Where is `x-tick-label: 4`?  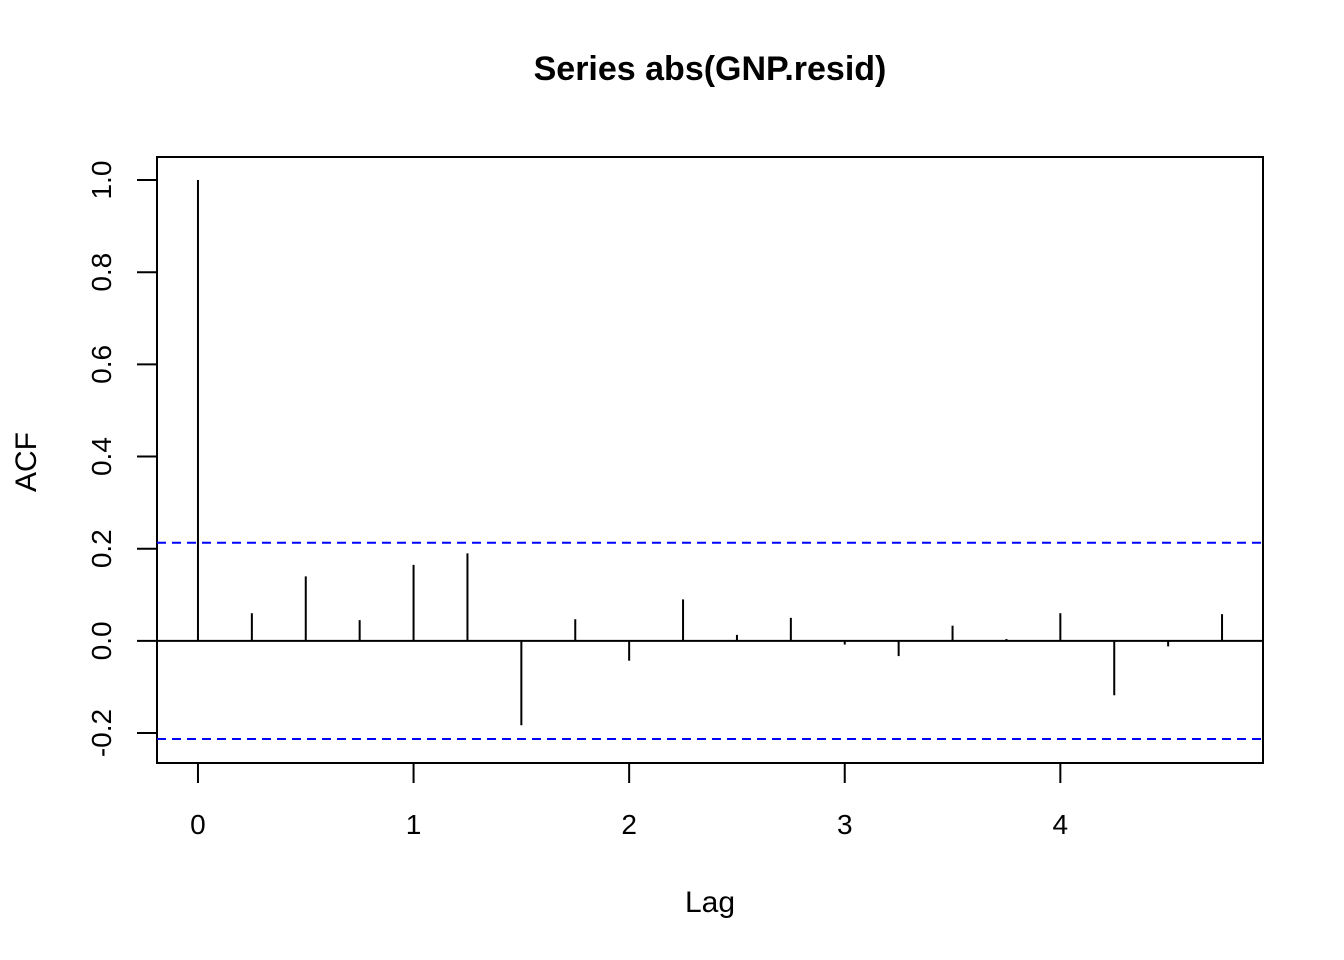 x-tick-label: 4 is located at coordinates (1061, 824).